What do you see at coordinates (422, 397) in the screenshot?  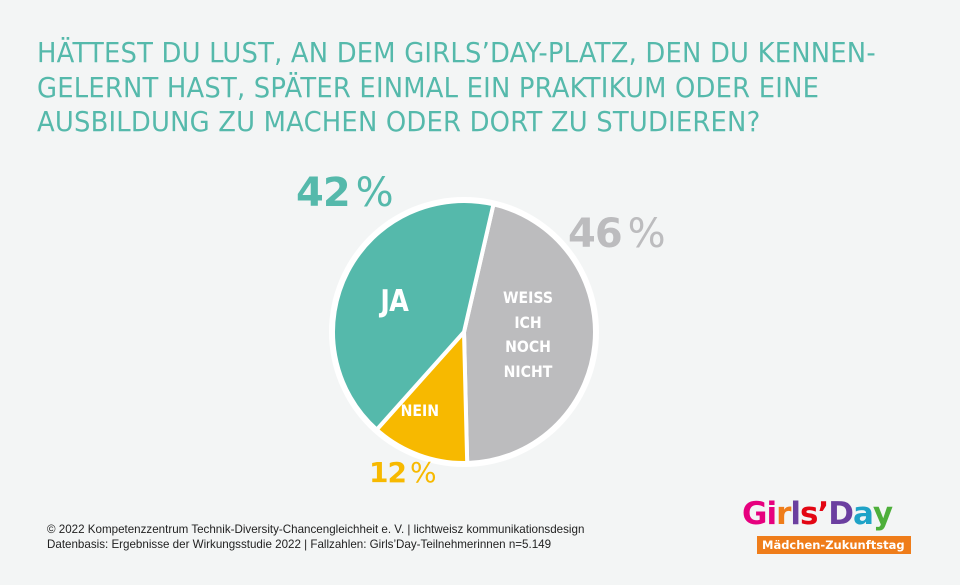 I see `pie-slice-nein` at bounding box center [422, 397].